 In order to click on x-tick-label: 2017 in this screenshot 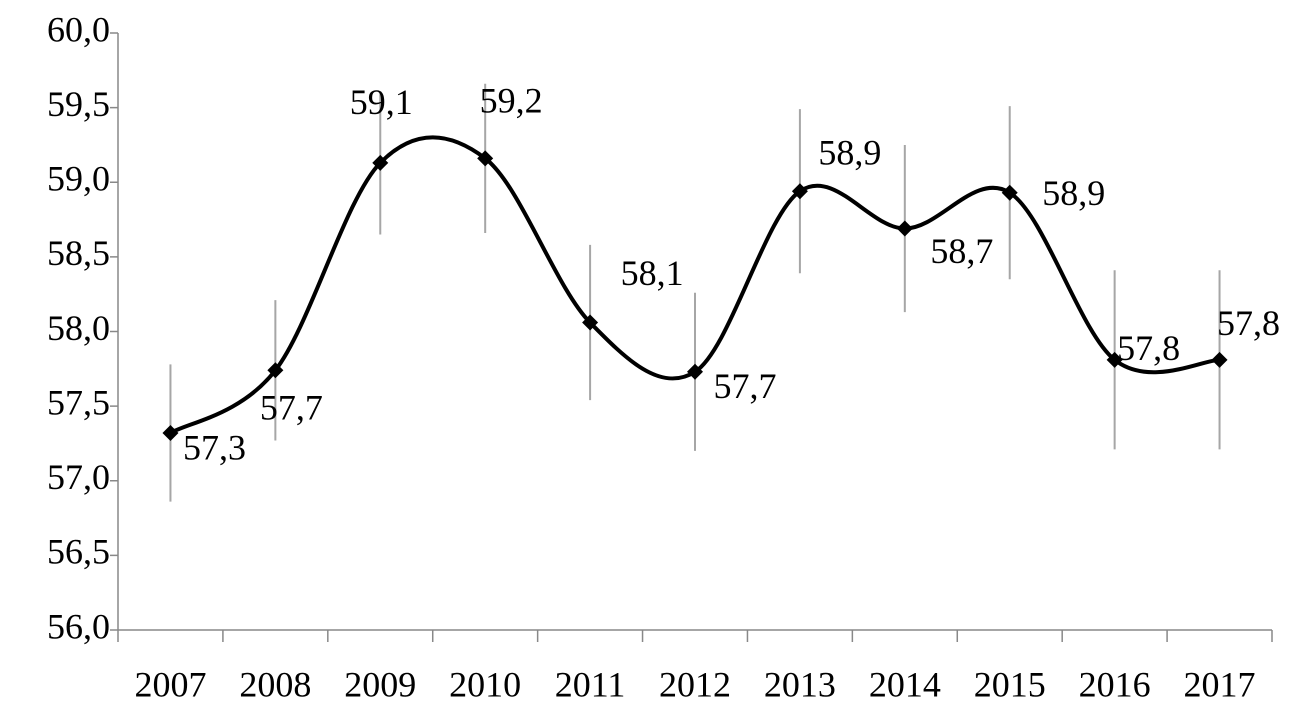, I will do `click(1220, 684)`.